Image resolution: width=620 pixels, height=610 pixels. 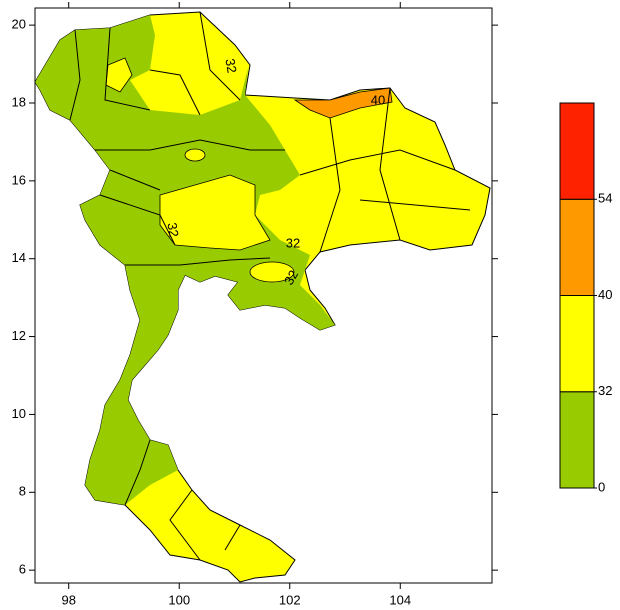 What do you see at coordinates (290, 599) in the screenshot?
I see `x-tick-label: 102` at bounding box center [290, 599].